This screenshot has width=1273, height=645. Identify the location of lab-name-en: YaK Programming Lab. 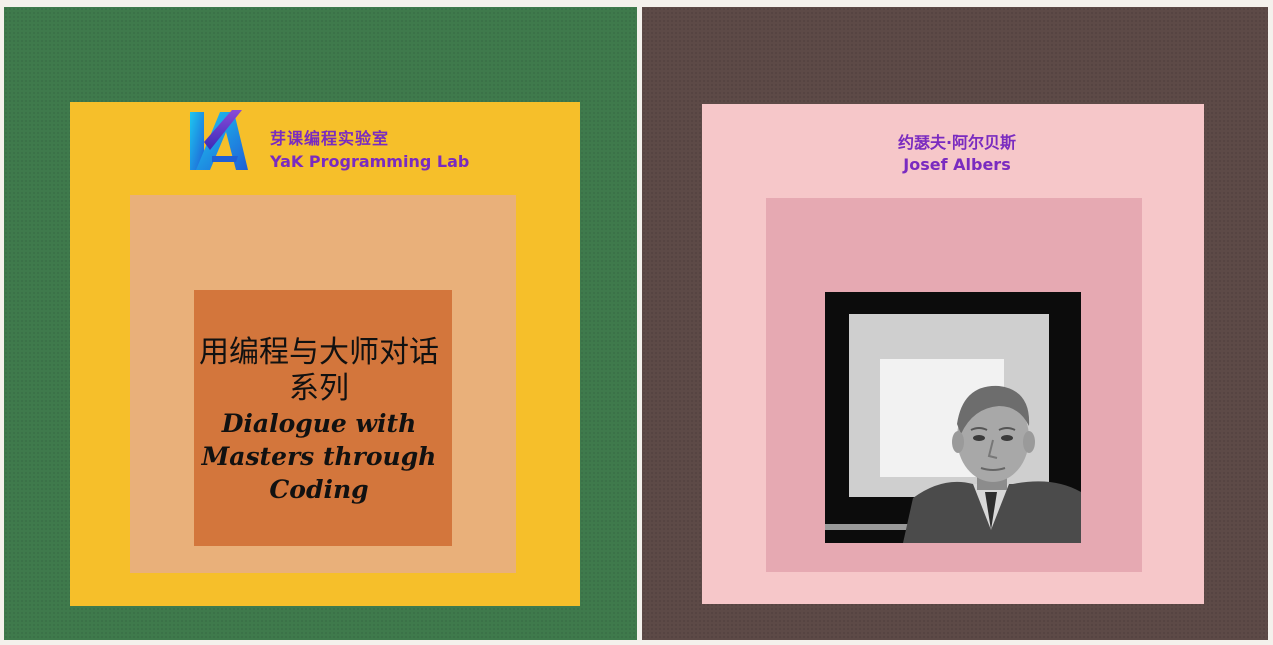
(370, 161).